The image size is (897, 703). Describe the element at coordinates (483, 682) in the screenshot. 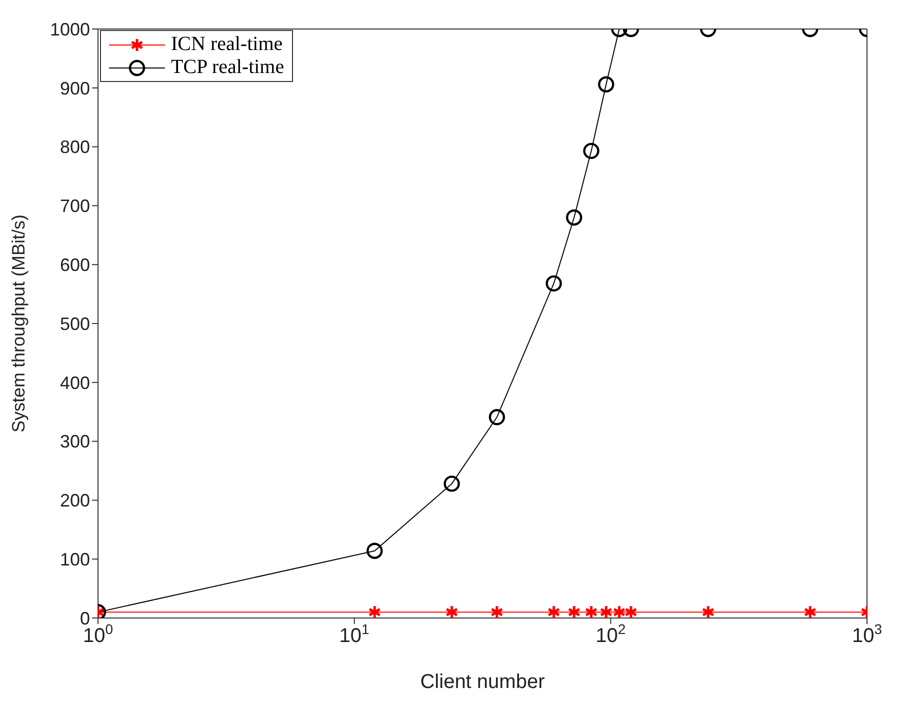

I see `x-axis-title: Client number` at that location.